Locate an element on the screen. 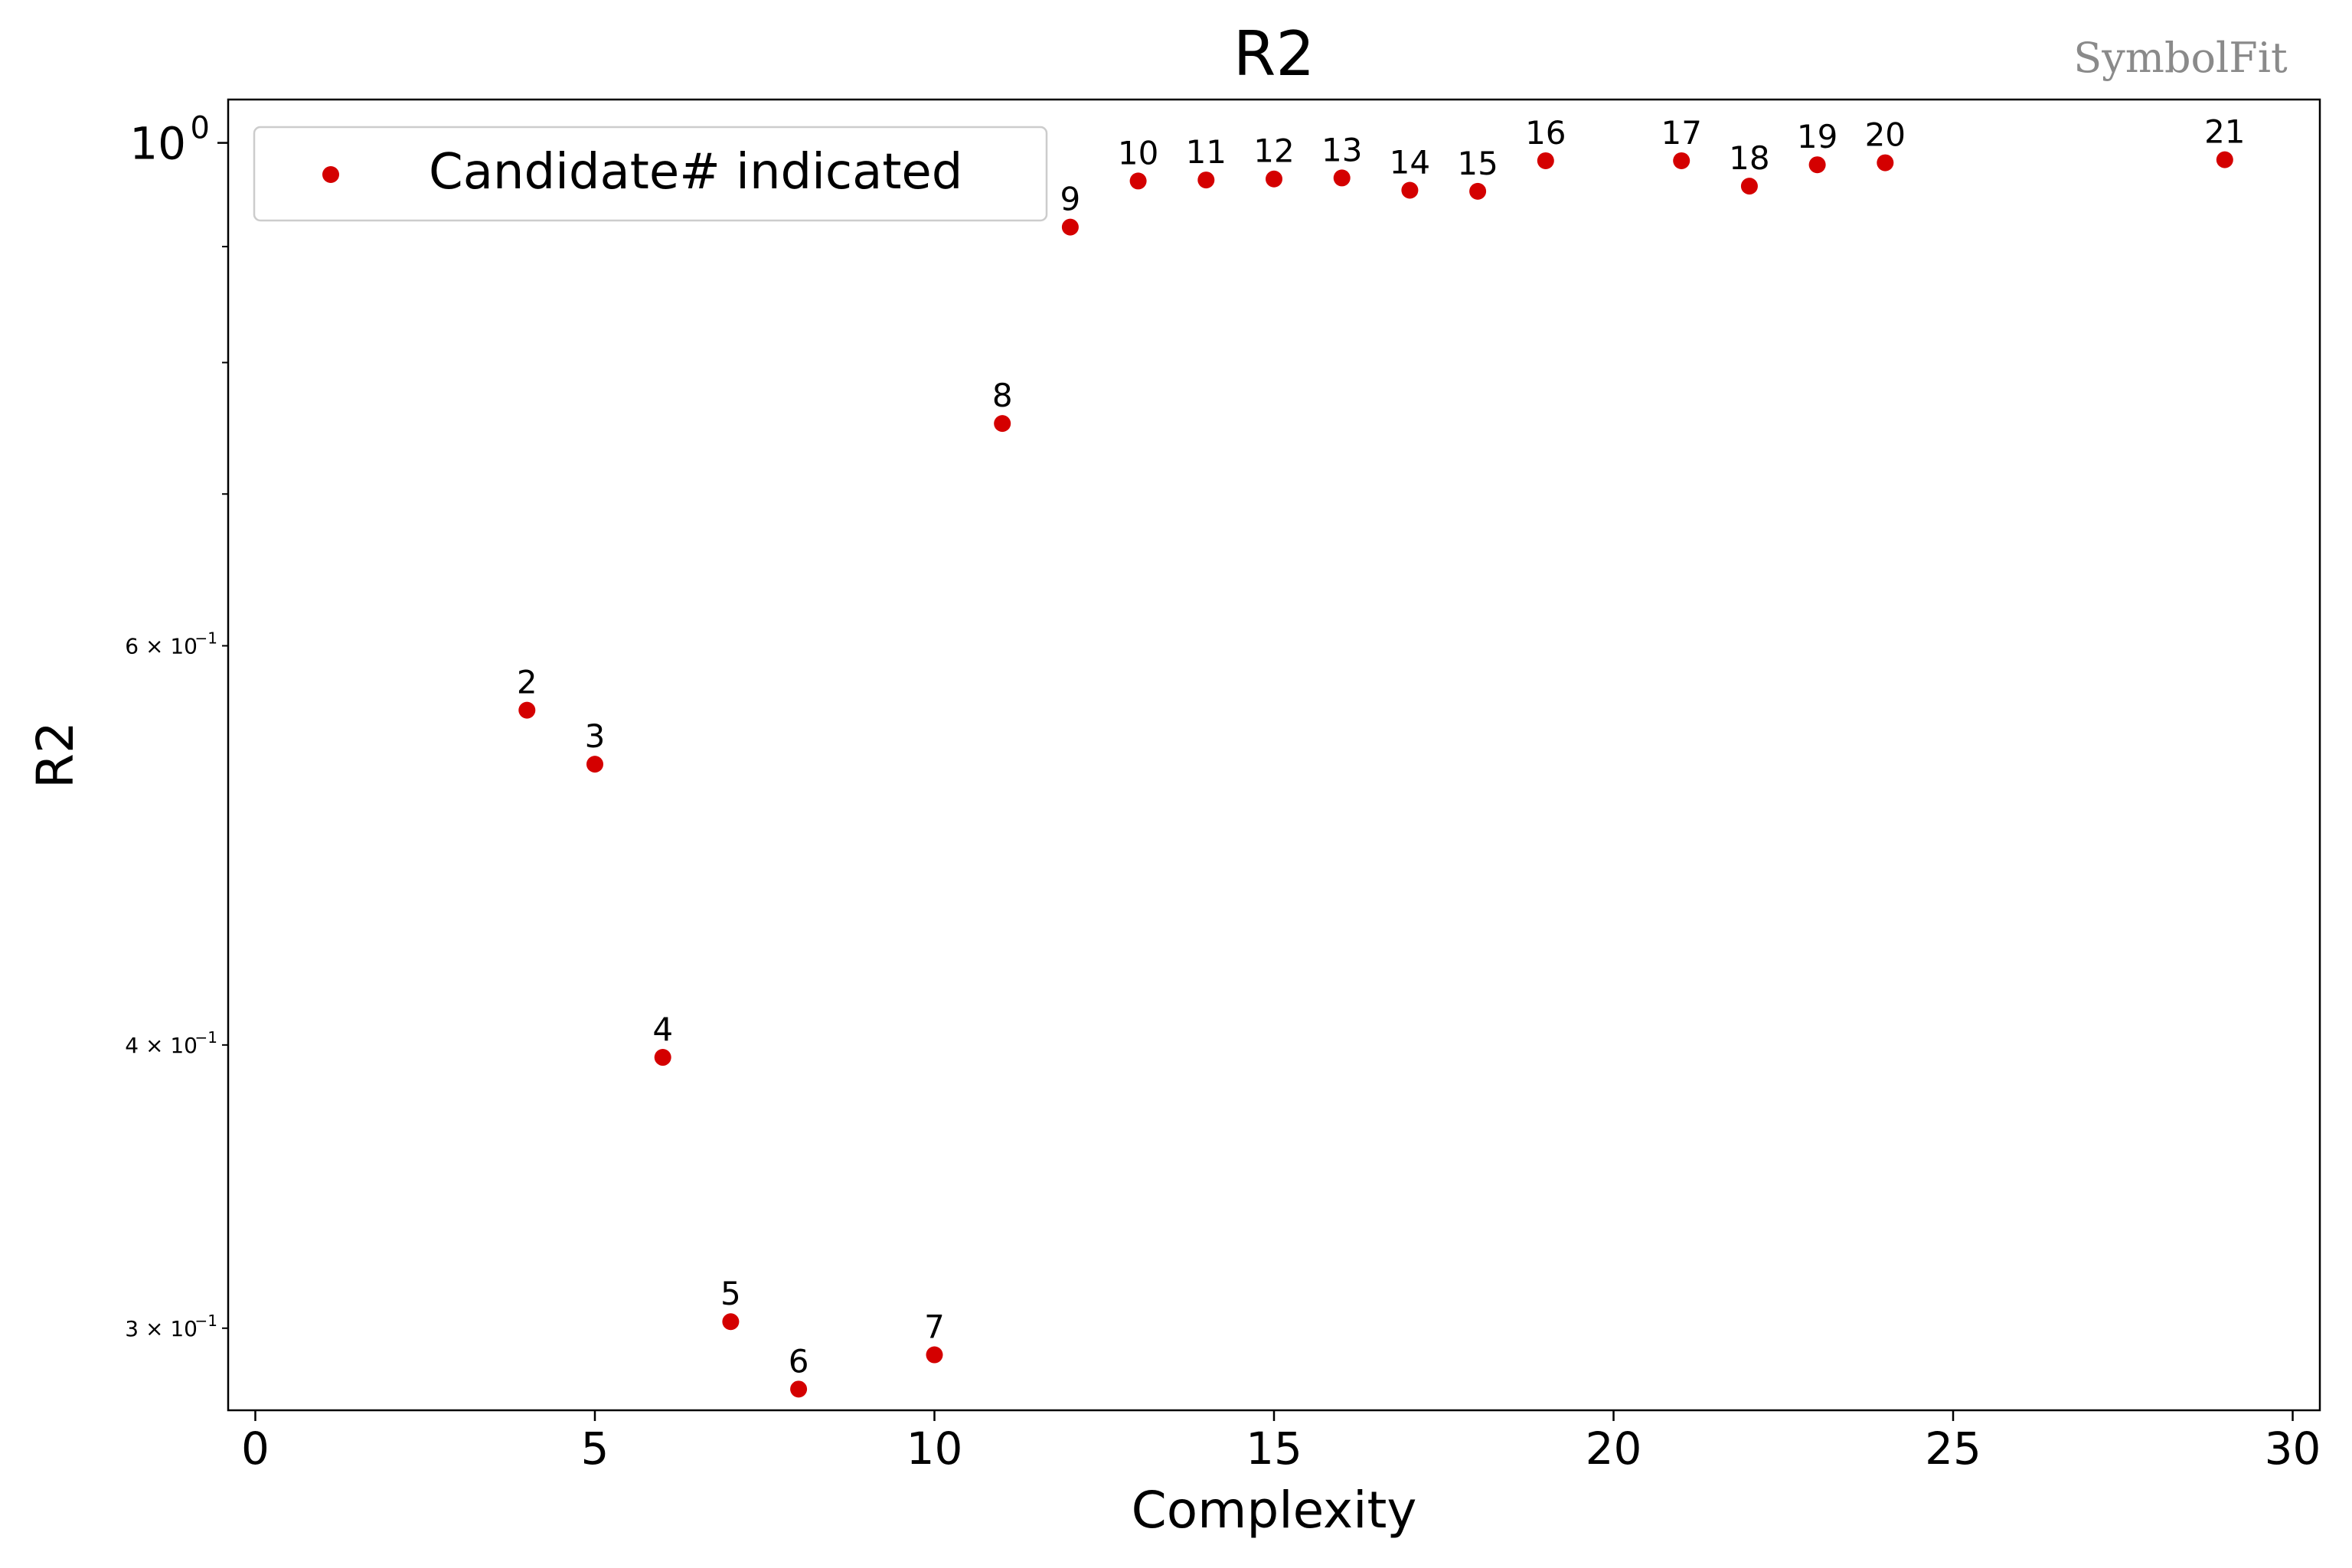  y-tick-label: 6 × 10 is located at coordinates (161, 645).